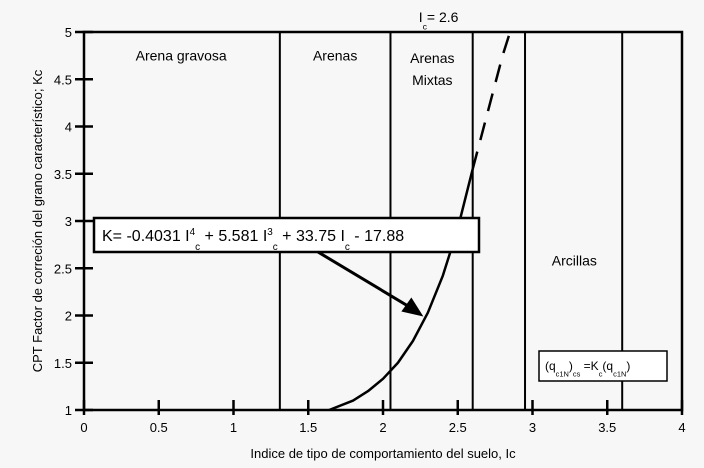 The image size is (704, 468). I want to click on x-tick-label: 2.5, so click(458, 427).